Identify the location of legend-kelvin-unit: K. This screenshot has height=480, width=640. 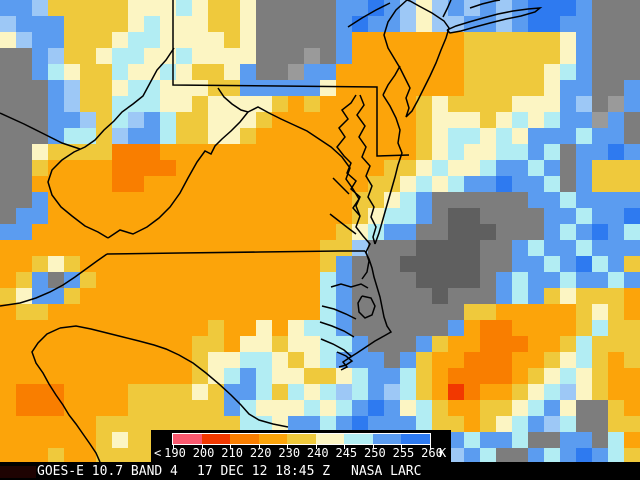
(443, 453).